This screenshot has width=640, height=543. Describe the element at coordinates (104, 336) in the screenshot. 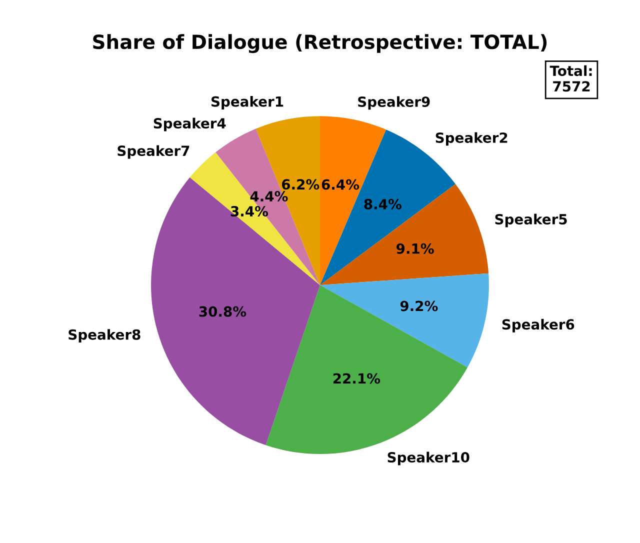

I see `slice-label: Speaker8` at that location.